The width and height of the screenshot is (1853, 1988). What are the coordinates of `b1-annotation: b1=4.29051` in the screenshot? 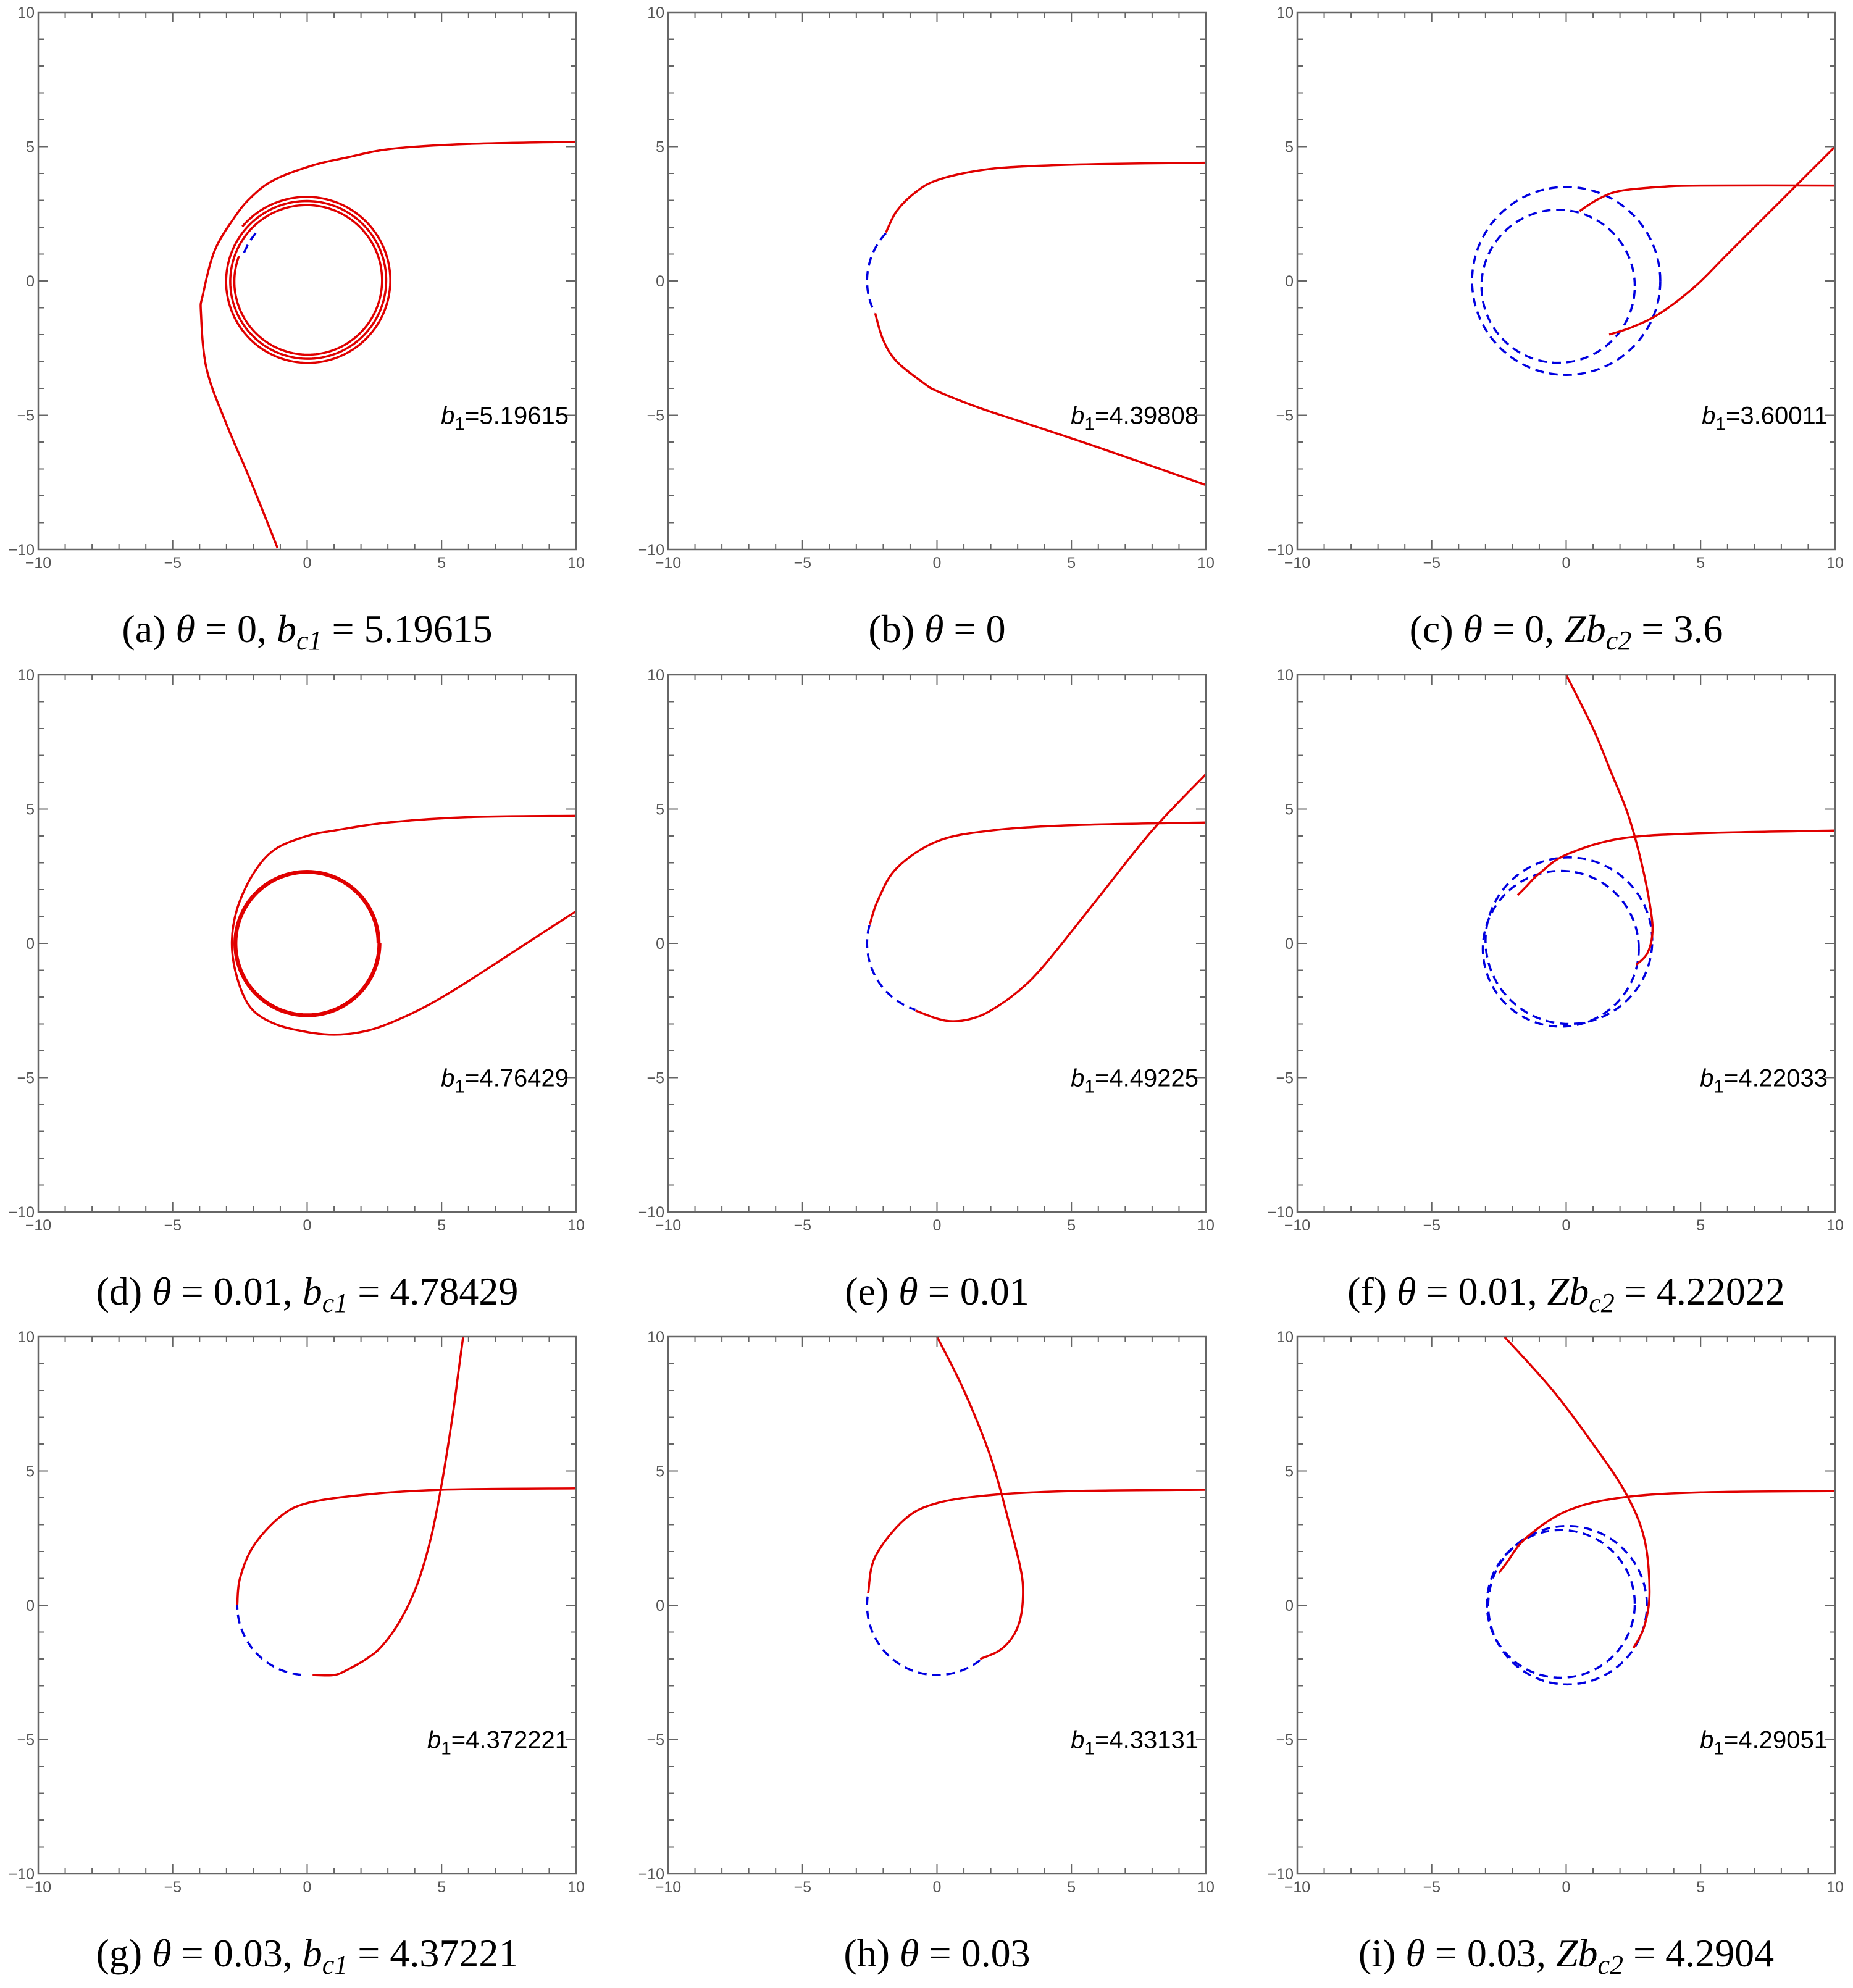 It's located at (1764, 1743).